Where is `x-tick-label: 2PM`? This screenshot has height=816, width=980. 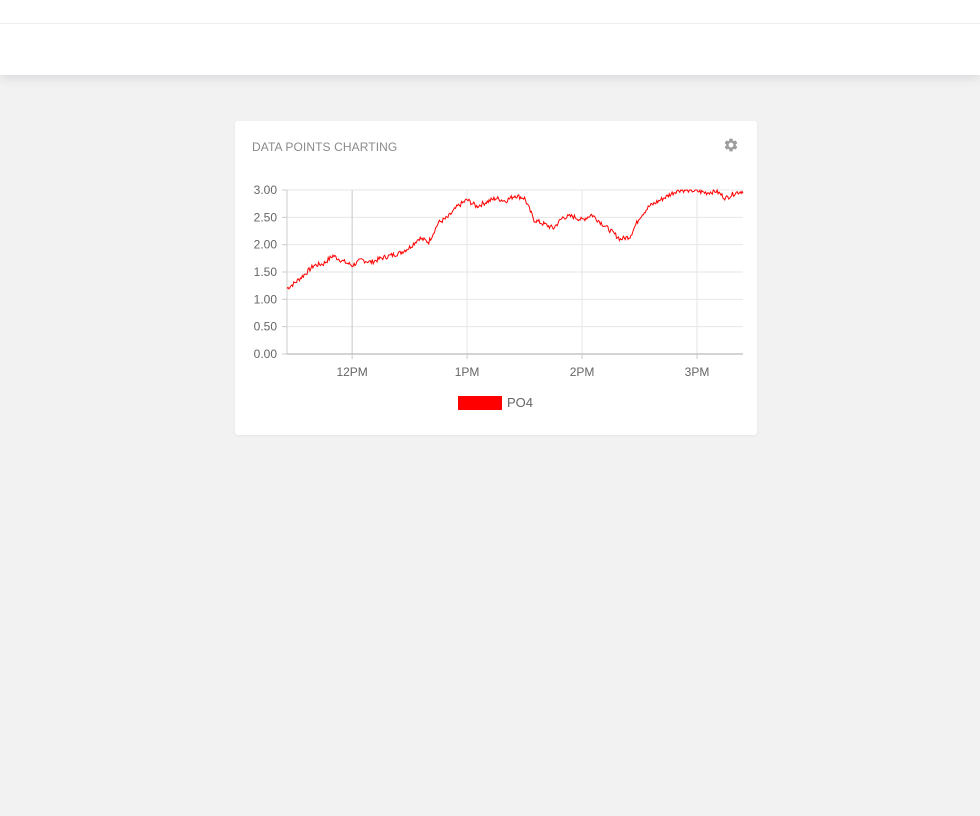 x-tick-label: 2PM is located at coordinates (582, 372).